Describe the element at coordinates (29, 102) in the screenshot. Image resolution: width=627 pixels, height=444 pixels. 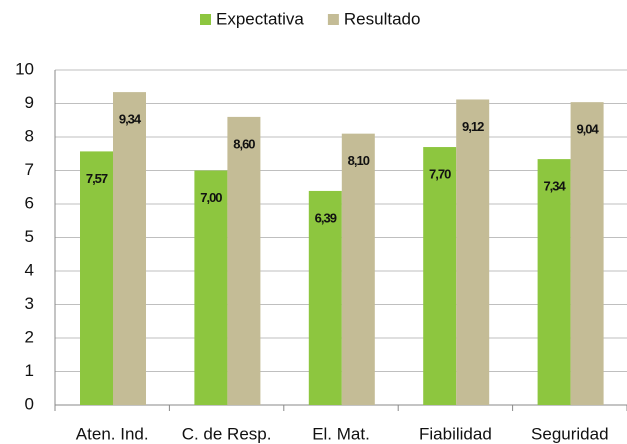
I see `y-tick-label: 9` at that location.